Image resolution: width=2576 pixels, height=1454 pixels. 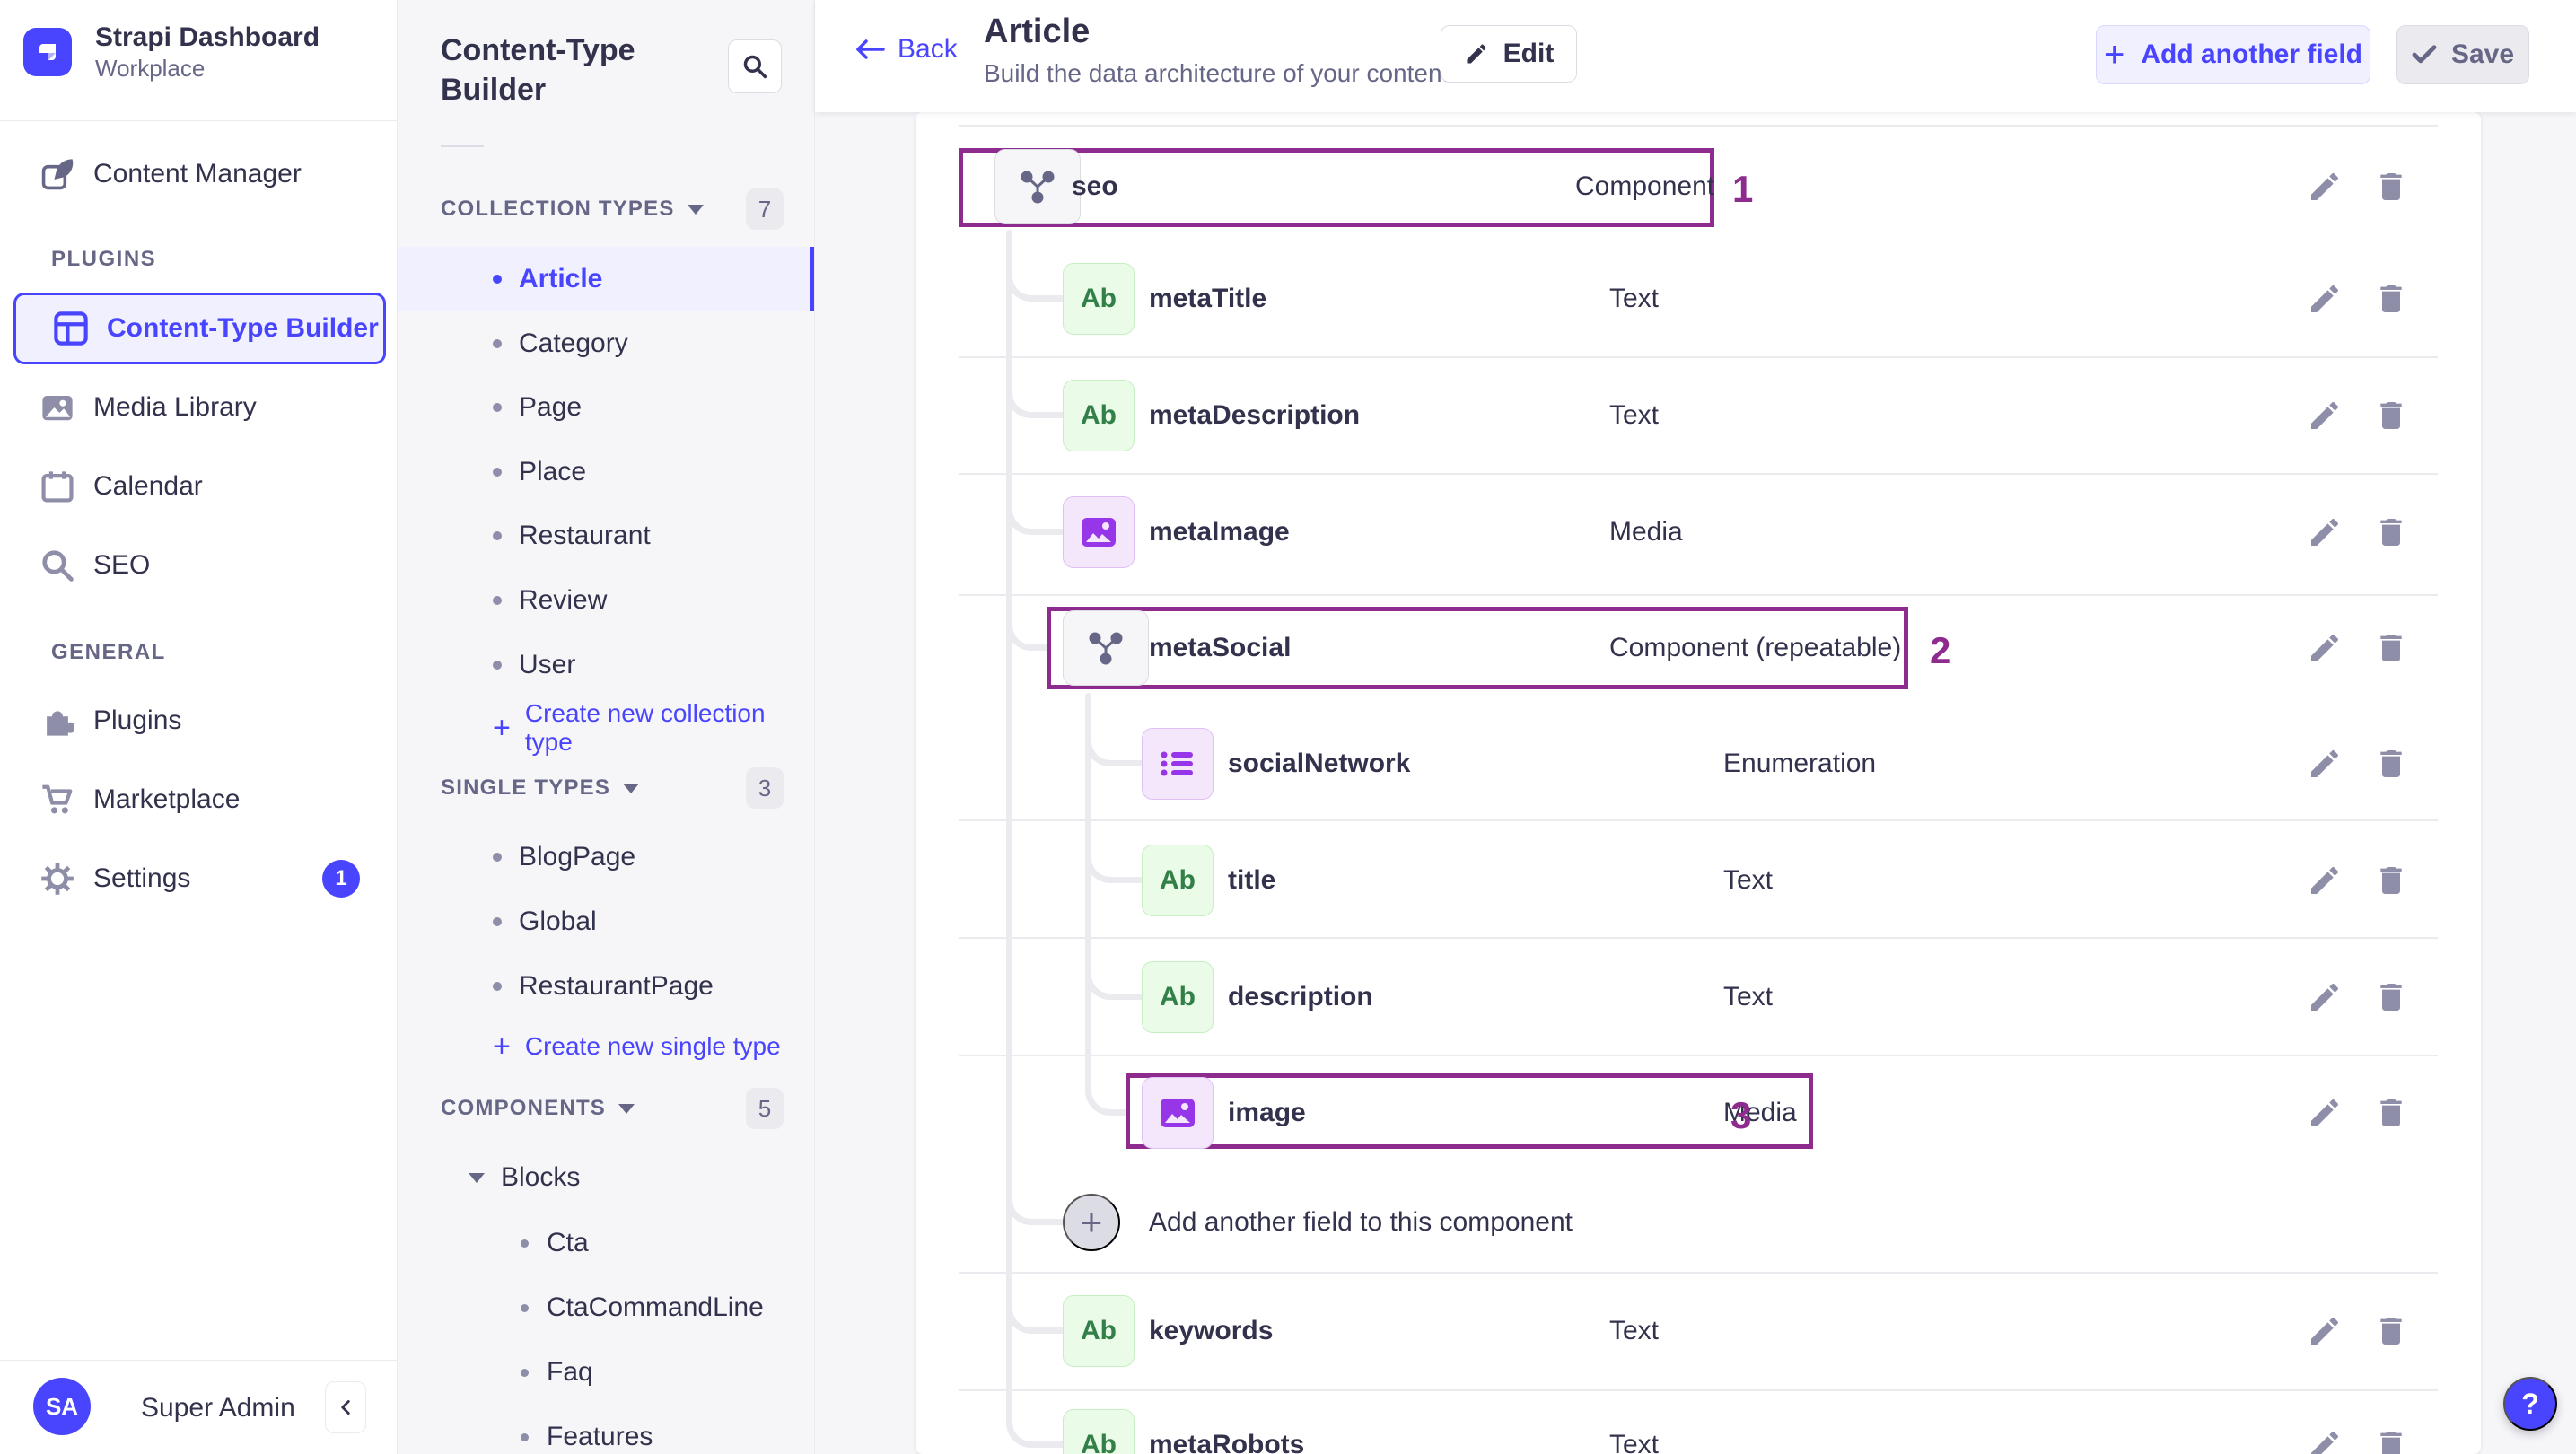 I want to click on field-name: seo, so click(x=1095, y=186).